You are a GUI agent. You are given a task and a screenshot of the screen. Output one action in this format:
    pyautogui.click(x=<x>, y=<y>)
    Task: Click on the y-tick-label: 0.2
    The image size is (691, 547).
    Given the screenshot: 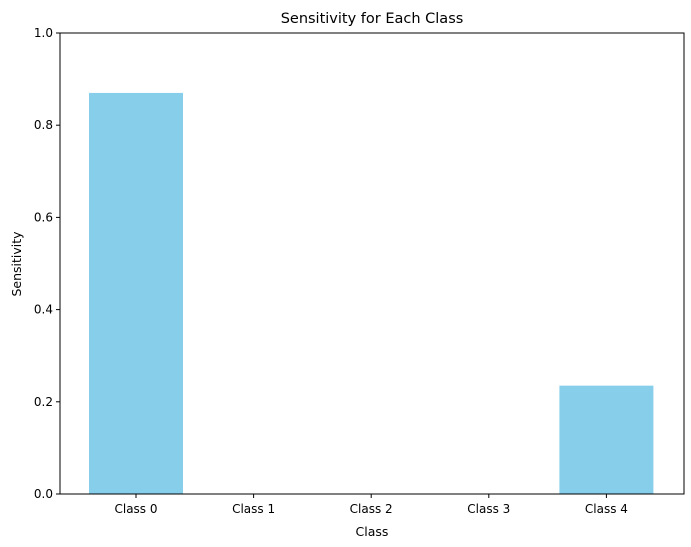 What is the action you would take?
    pyautogui.click(x=43, y=402)
    